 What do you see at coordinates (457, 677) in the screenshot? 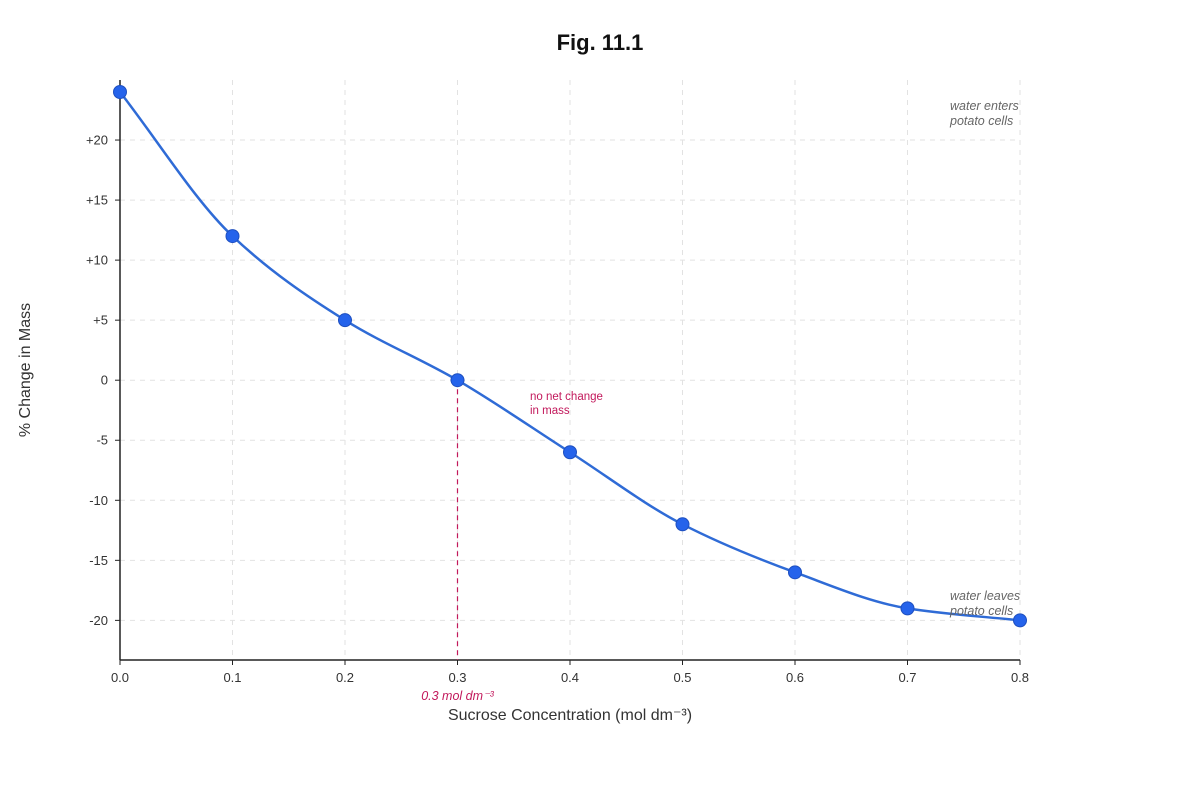
I see `x-tick-label: 0.3` at bounding box center [457, 677].